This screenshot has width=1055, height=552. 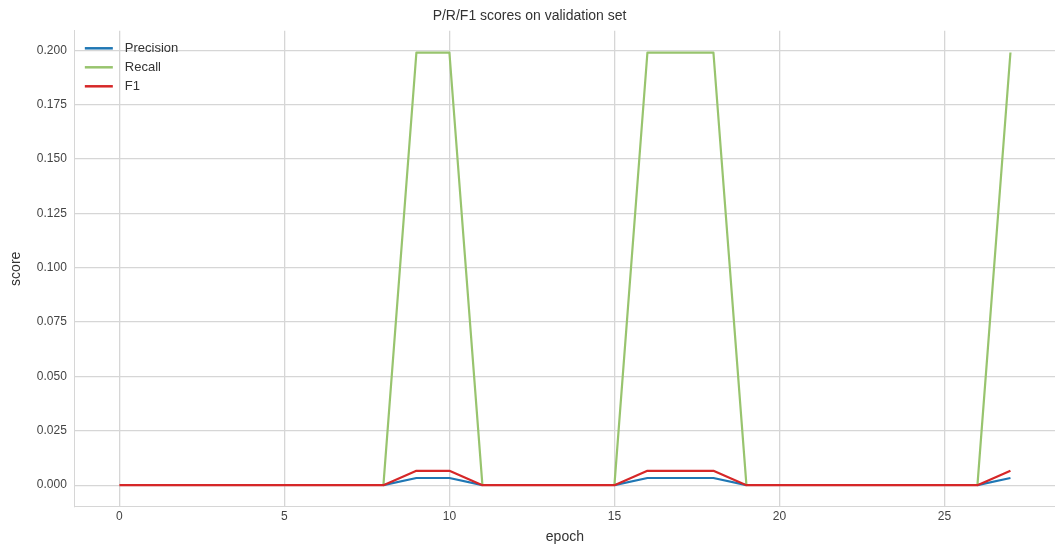 What do you see at coordinates (52, 267) in the screenshot?
I see `y-tick-label: 0.100` at bounding box center [52, 267].